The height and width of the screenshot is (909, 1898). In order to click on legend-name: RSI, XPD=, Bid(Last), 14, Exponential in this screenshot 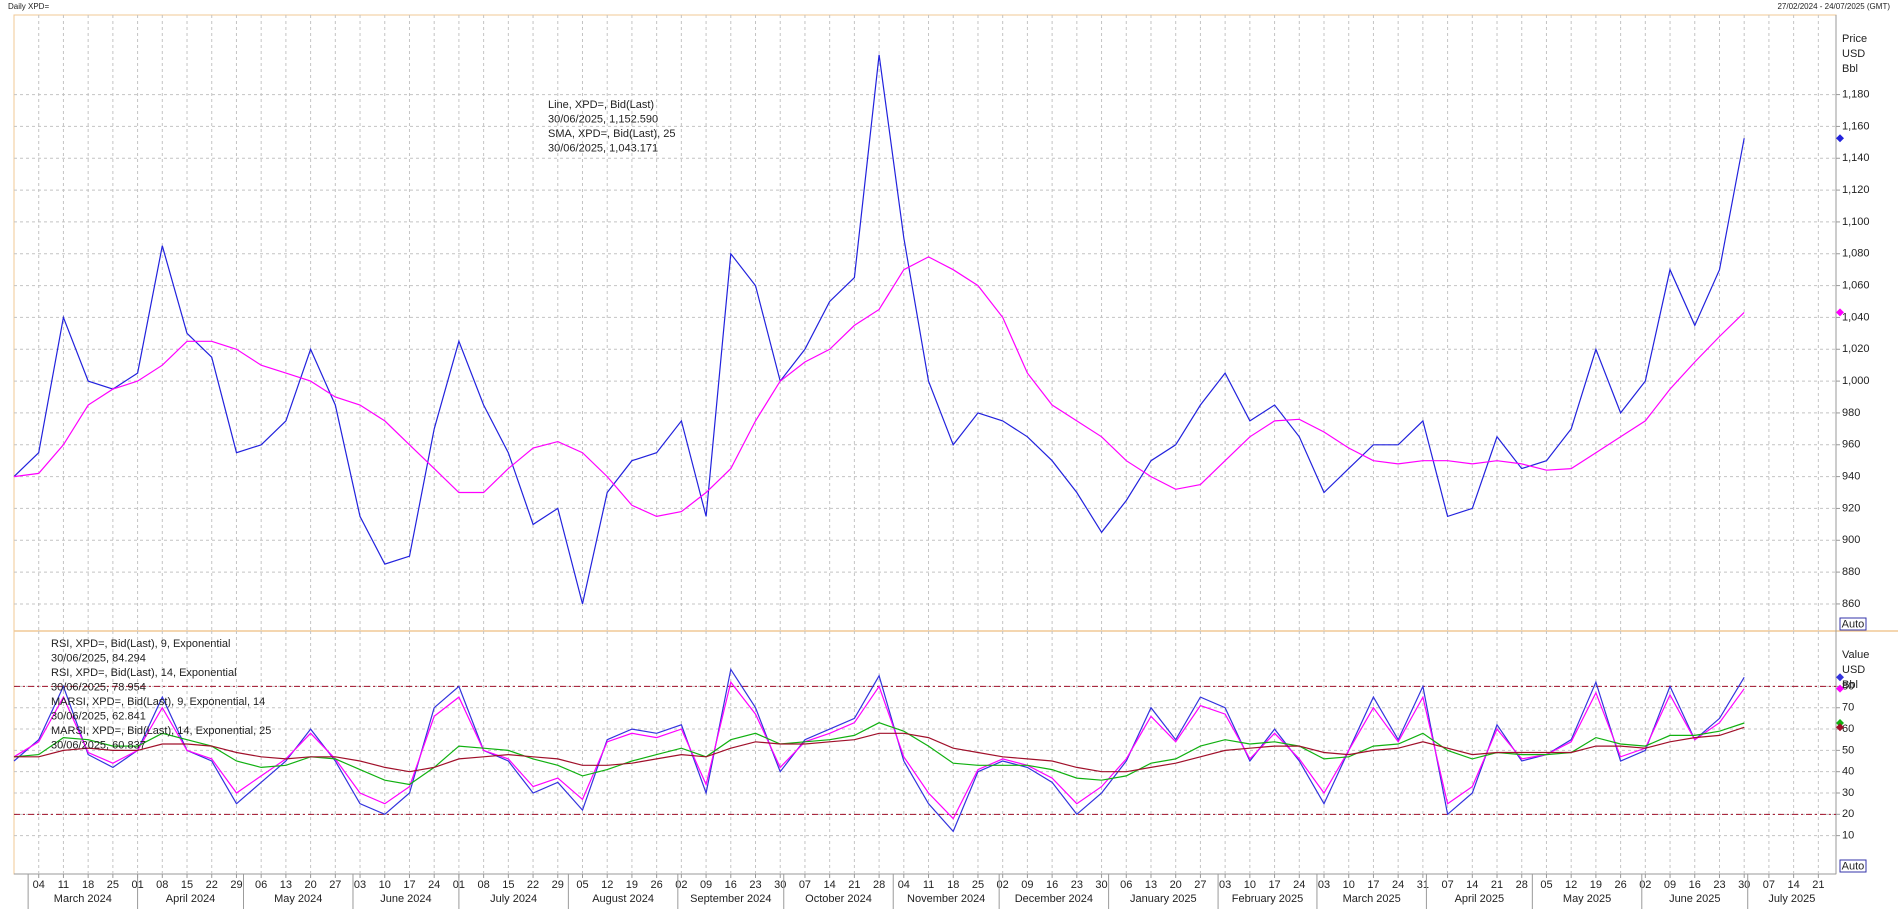, I will do `click(144, 673)`.